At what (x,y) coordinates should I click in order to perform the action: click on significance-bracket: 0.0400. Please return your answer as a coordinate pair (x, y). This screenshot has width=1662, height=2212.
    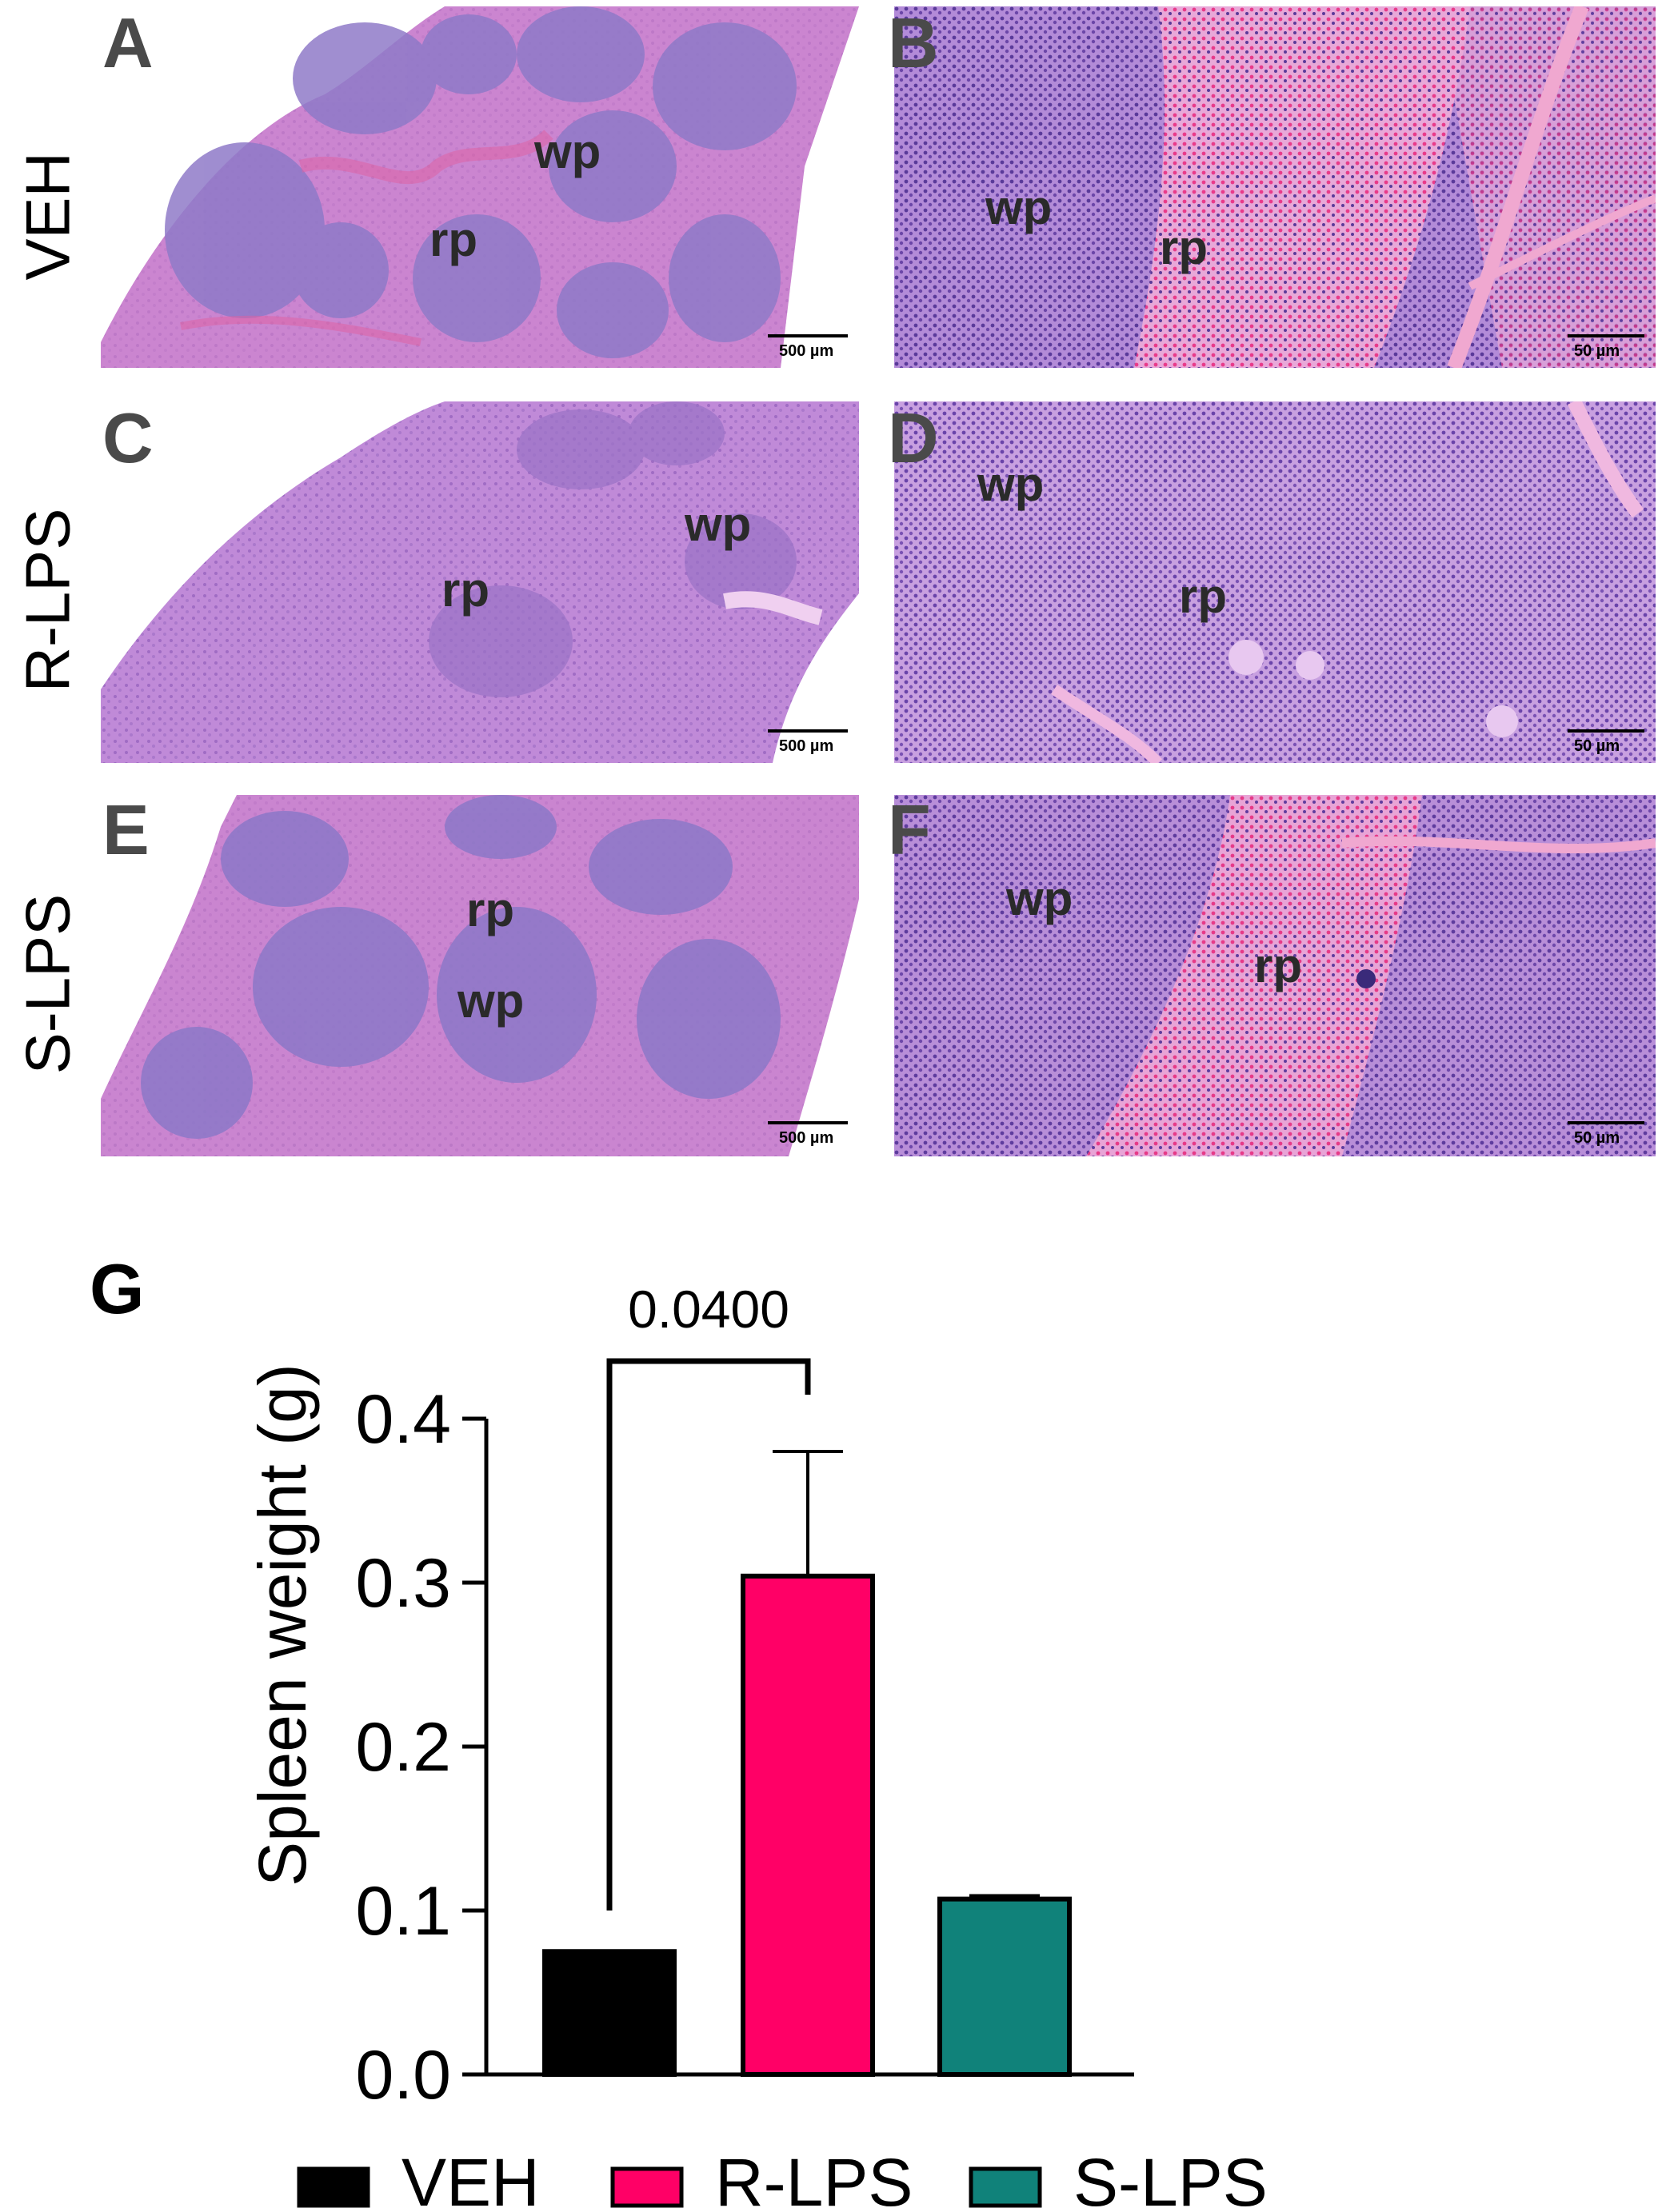
    Looking at the image, I should click on (708, 1595).